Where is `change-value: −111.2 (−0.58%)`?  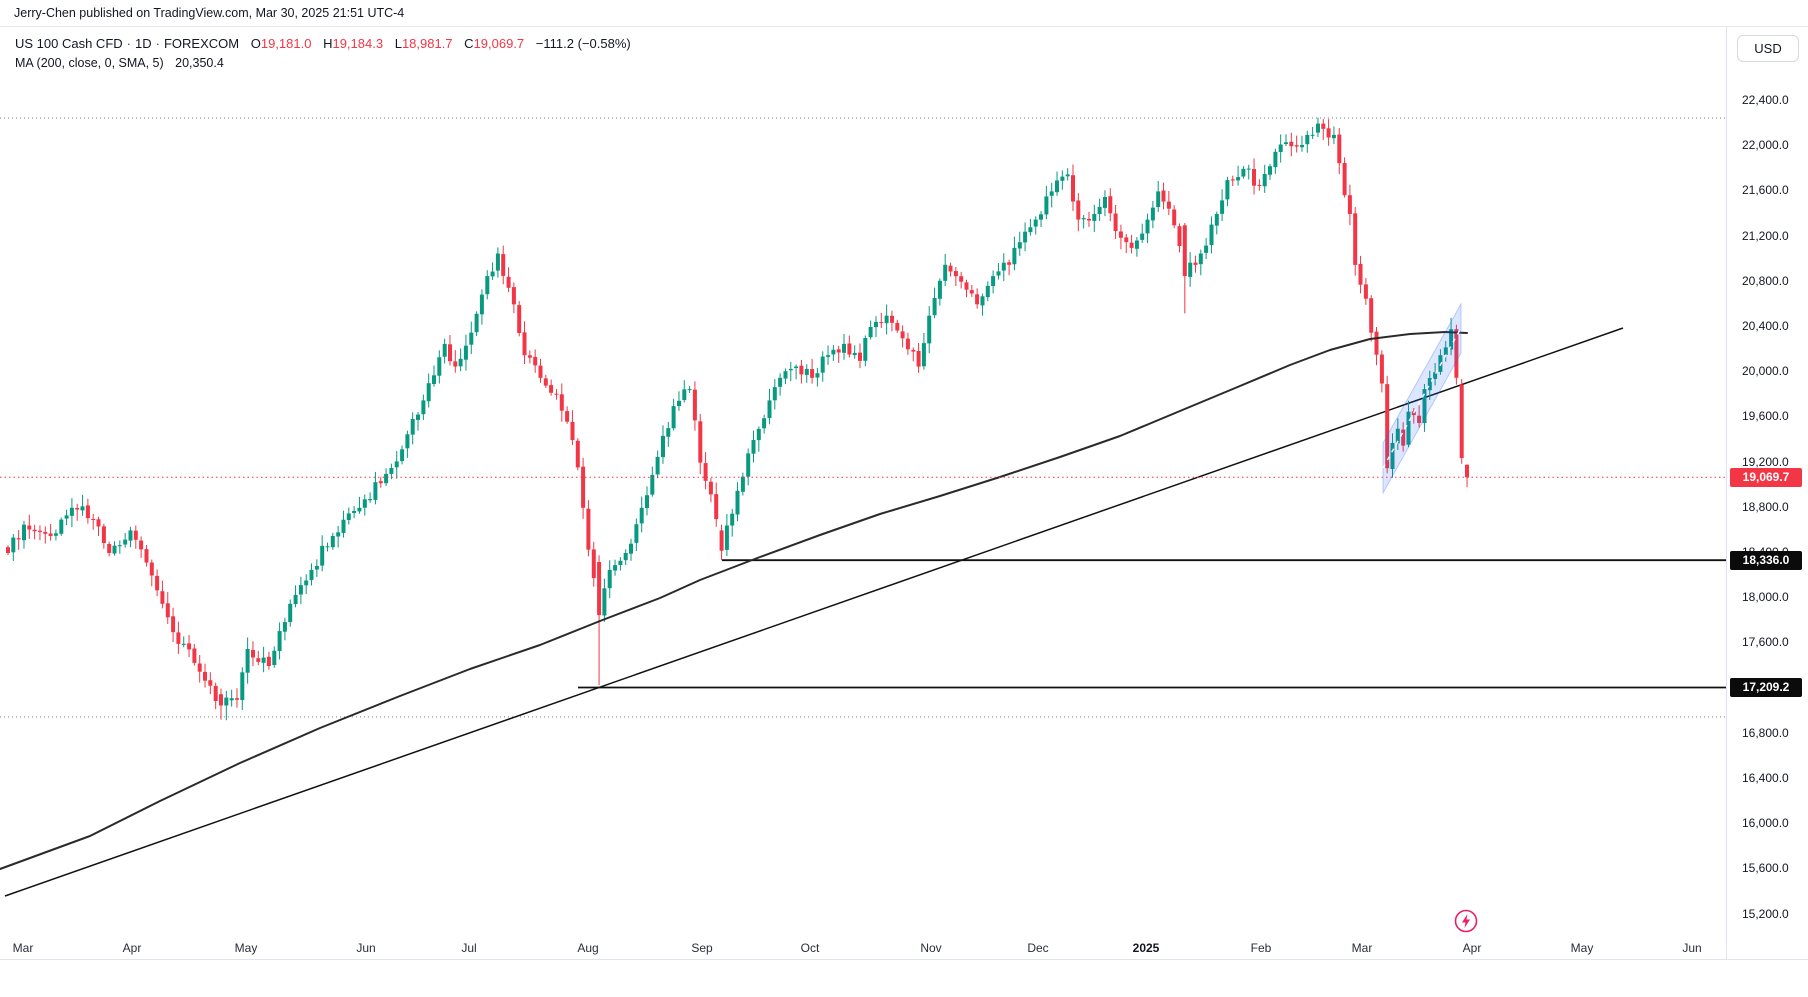 change-value: −111.2 (−0.58%) is located at coordinates (583, 43).